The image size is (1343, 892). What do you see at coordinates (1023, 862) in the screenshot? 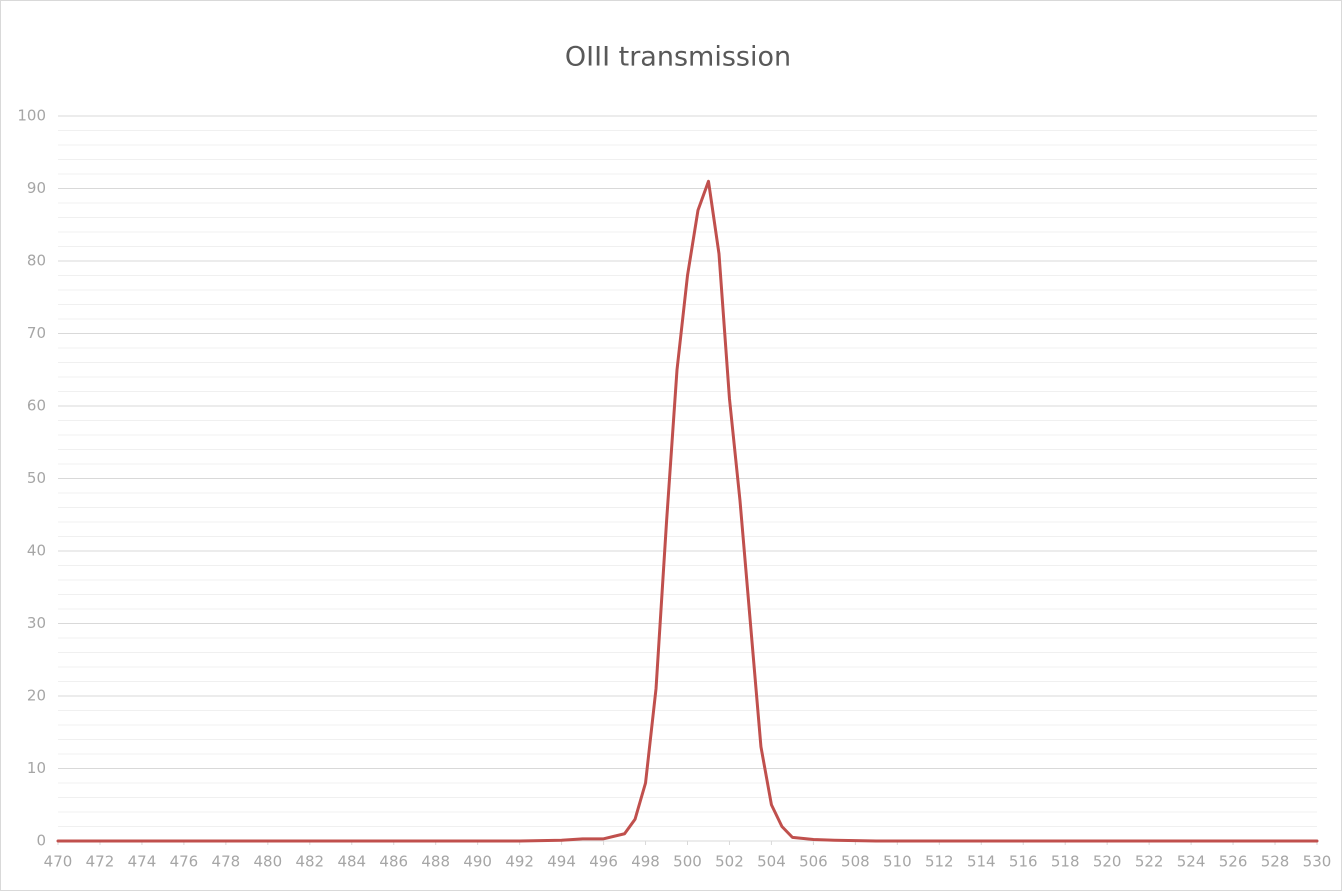
I see `x-tick-label: 516` at bounding box center [1023, 862].